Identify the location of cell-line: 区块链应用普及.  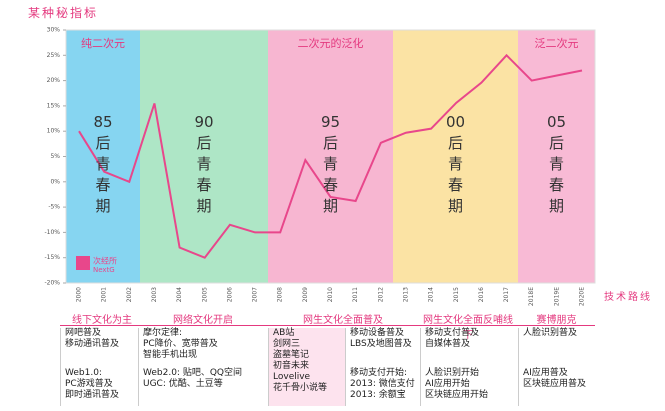
(555, 384).